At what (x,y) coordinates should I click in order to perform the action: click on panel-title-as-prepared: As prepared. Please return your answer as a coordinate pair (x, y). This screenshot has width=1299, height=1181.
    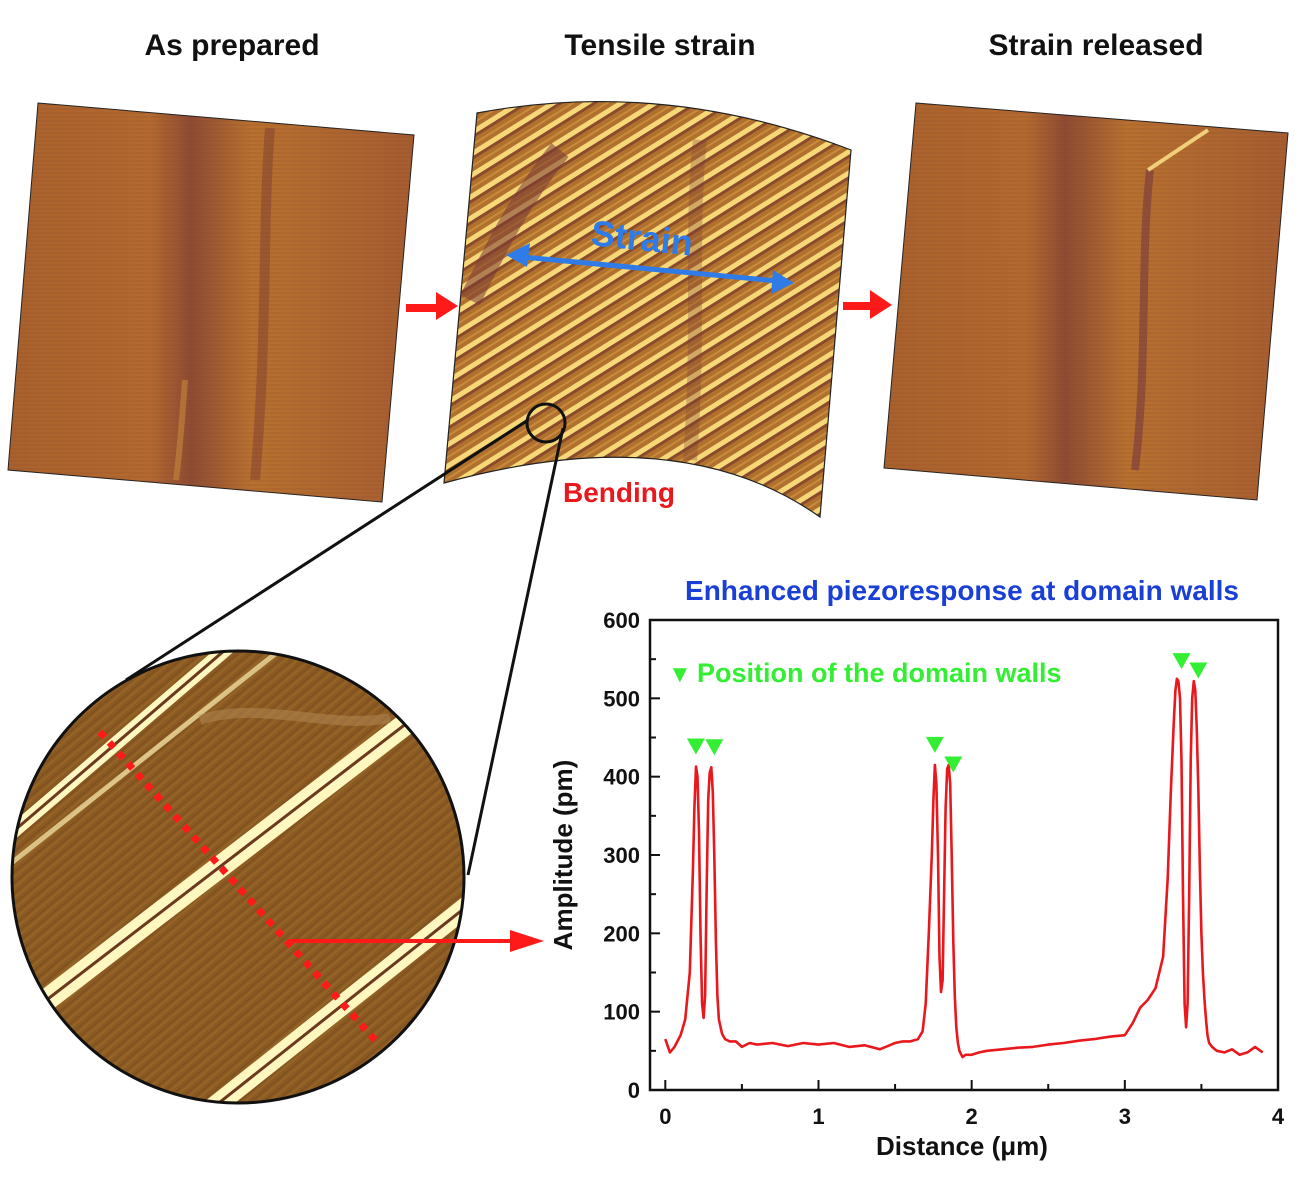
    Looking at the image, I should click on (231, 45).